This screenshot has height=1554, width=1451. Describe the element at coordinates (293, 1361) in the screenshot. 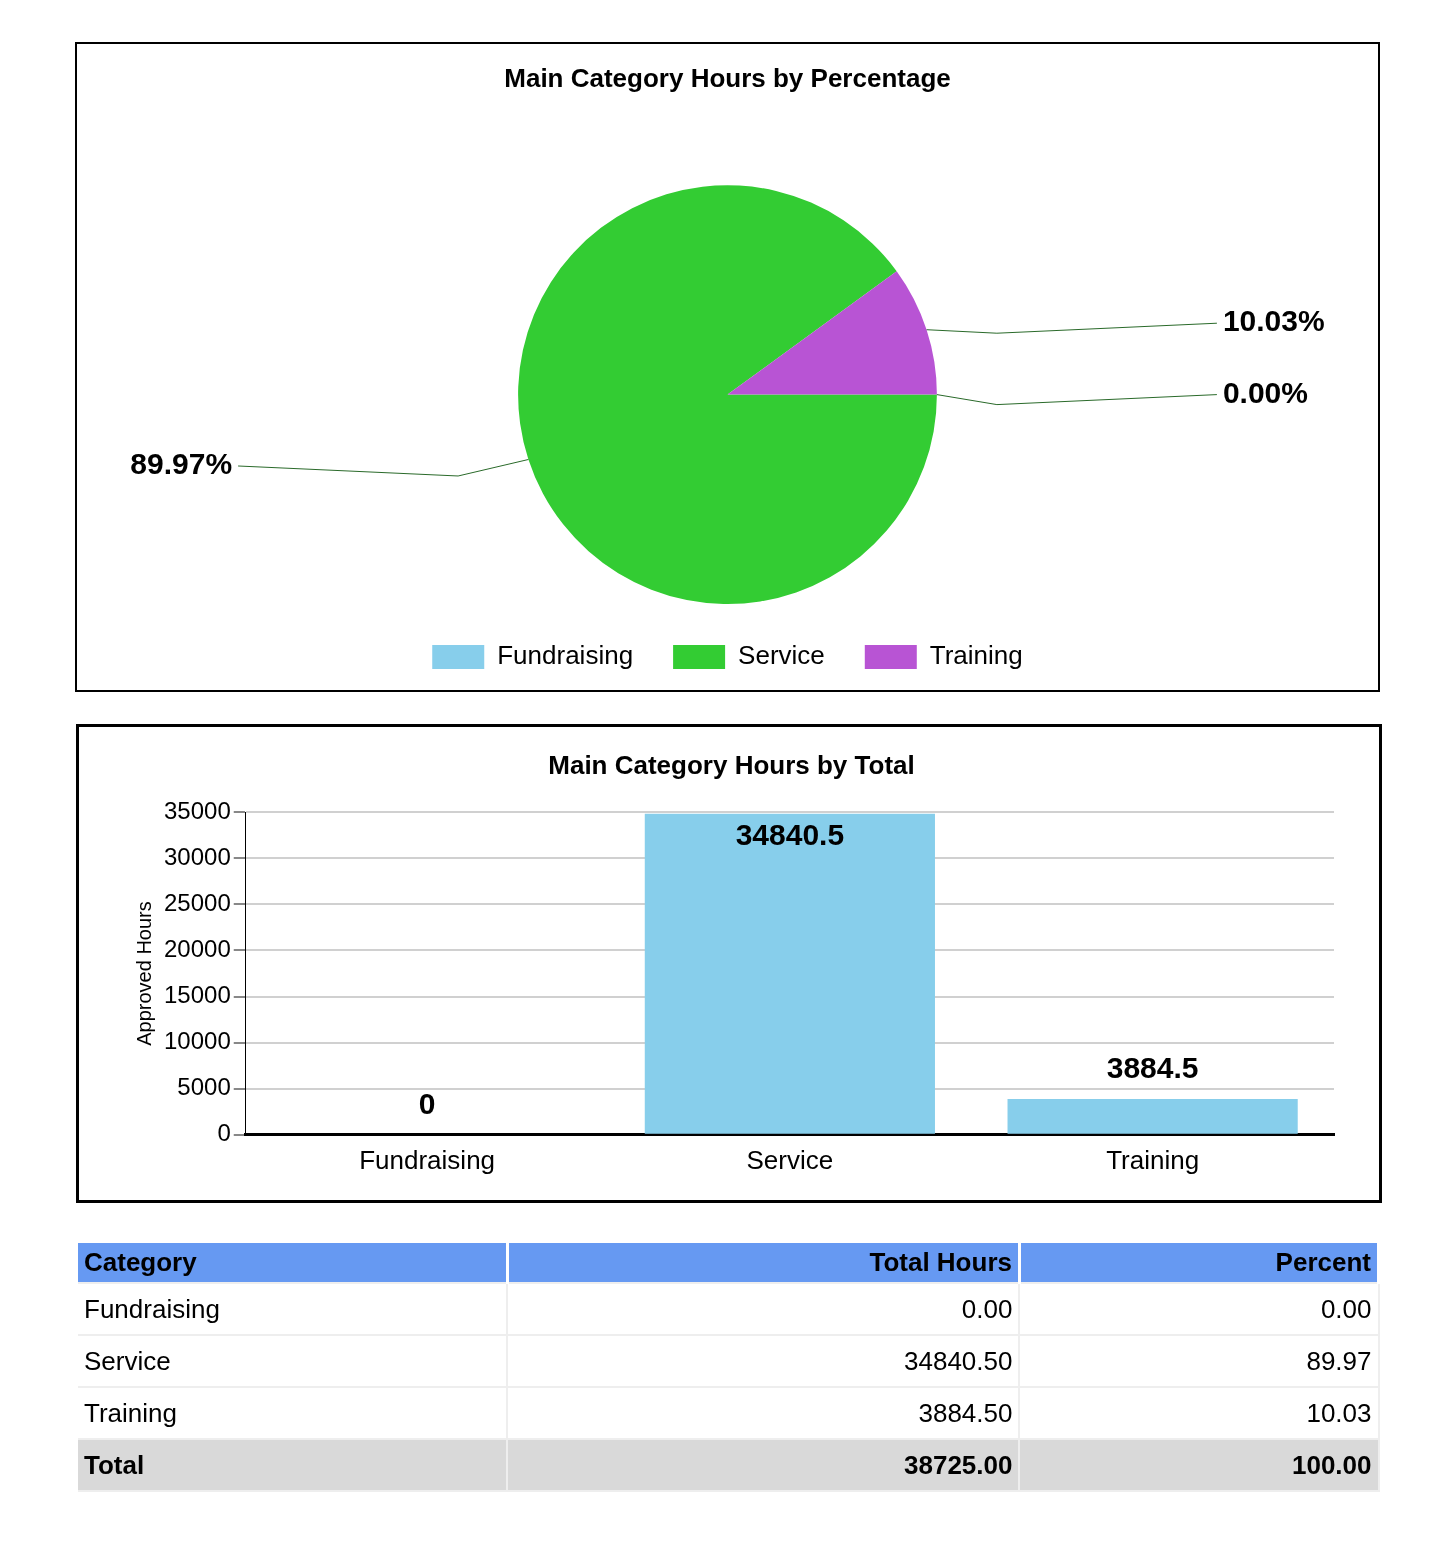

I see `category-label: Service` at that location.